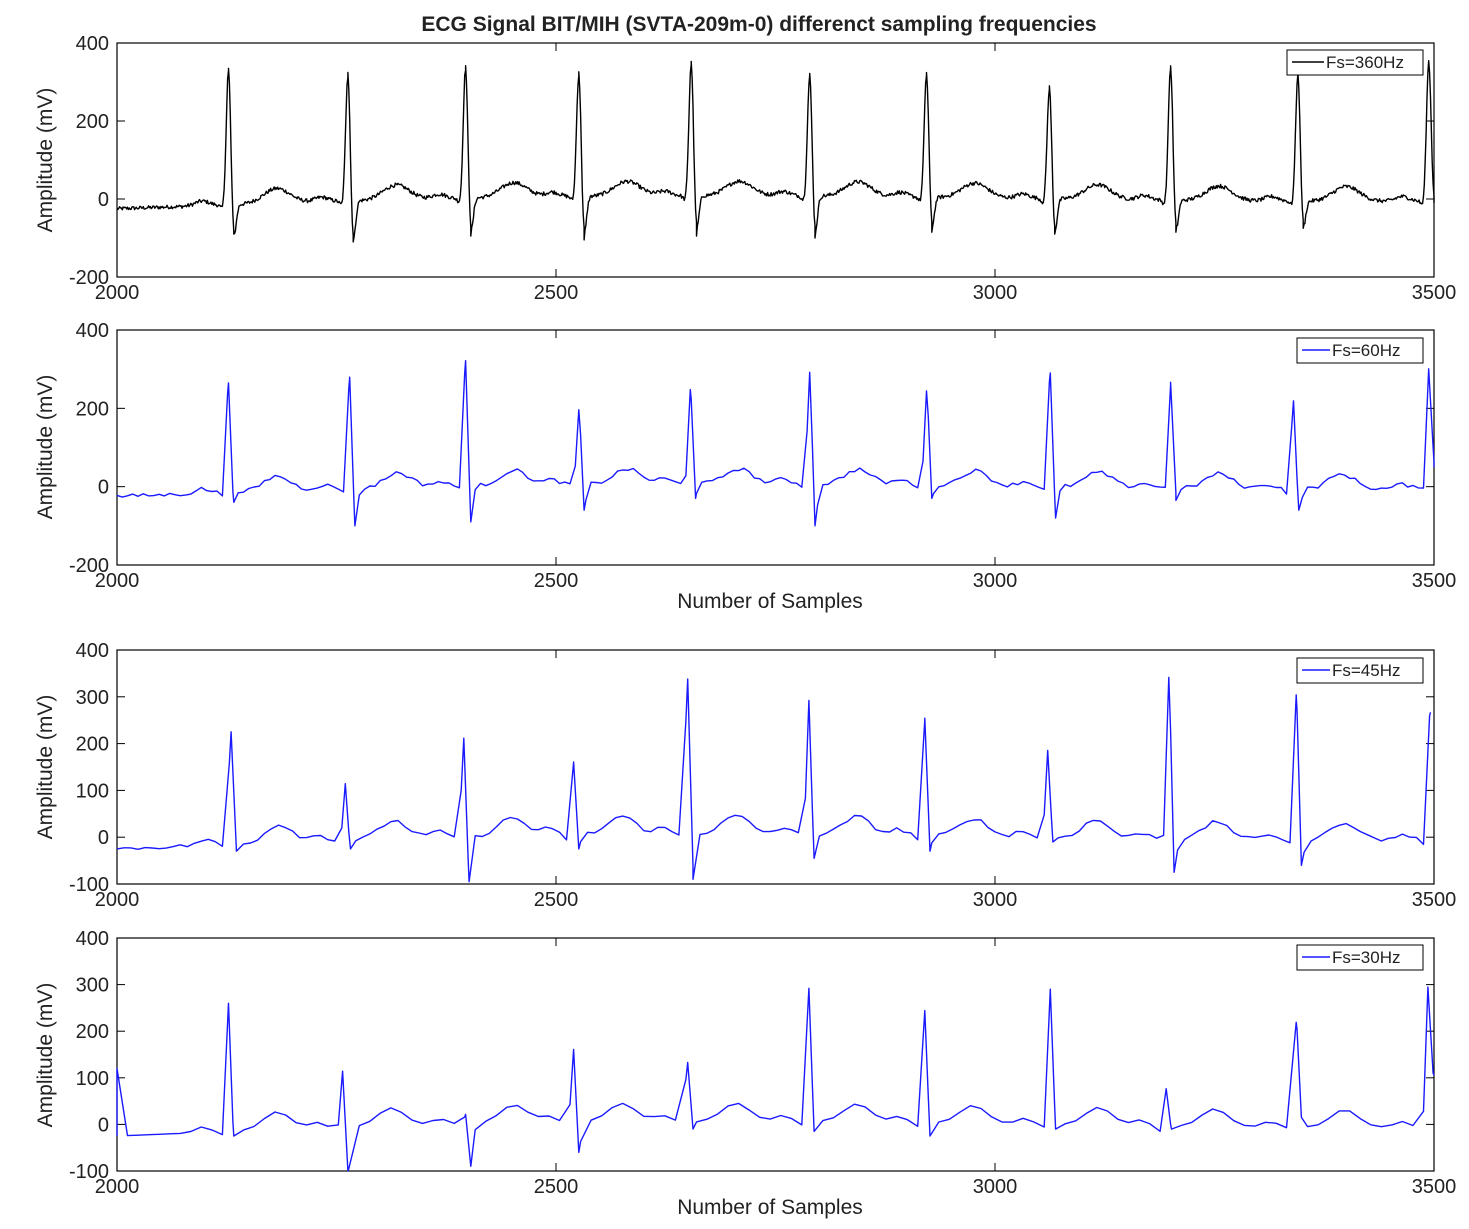  I want to click on legend-label: Fs=360Hz, so click(1365, 62).